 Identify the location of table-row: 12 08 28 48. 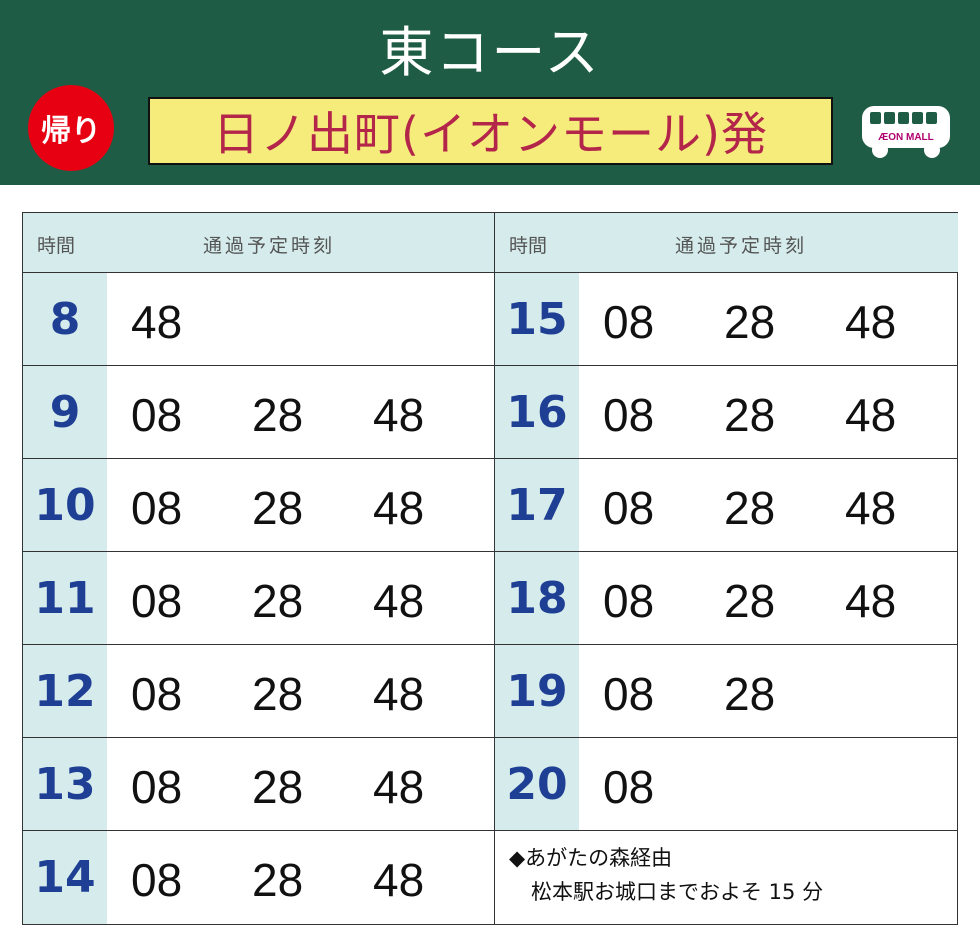
(258, 691).